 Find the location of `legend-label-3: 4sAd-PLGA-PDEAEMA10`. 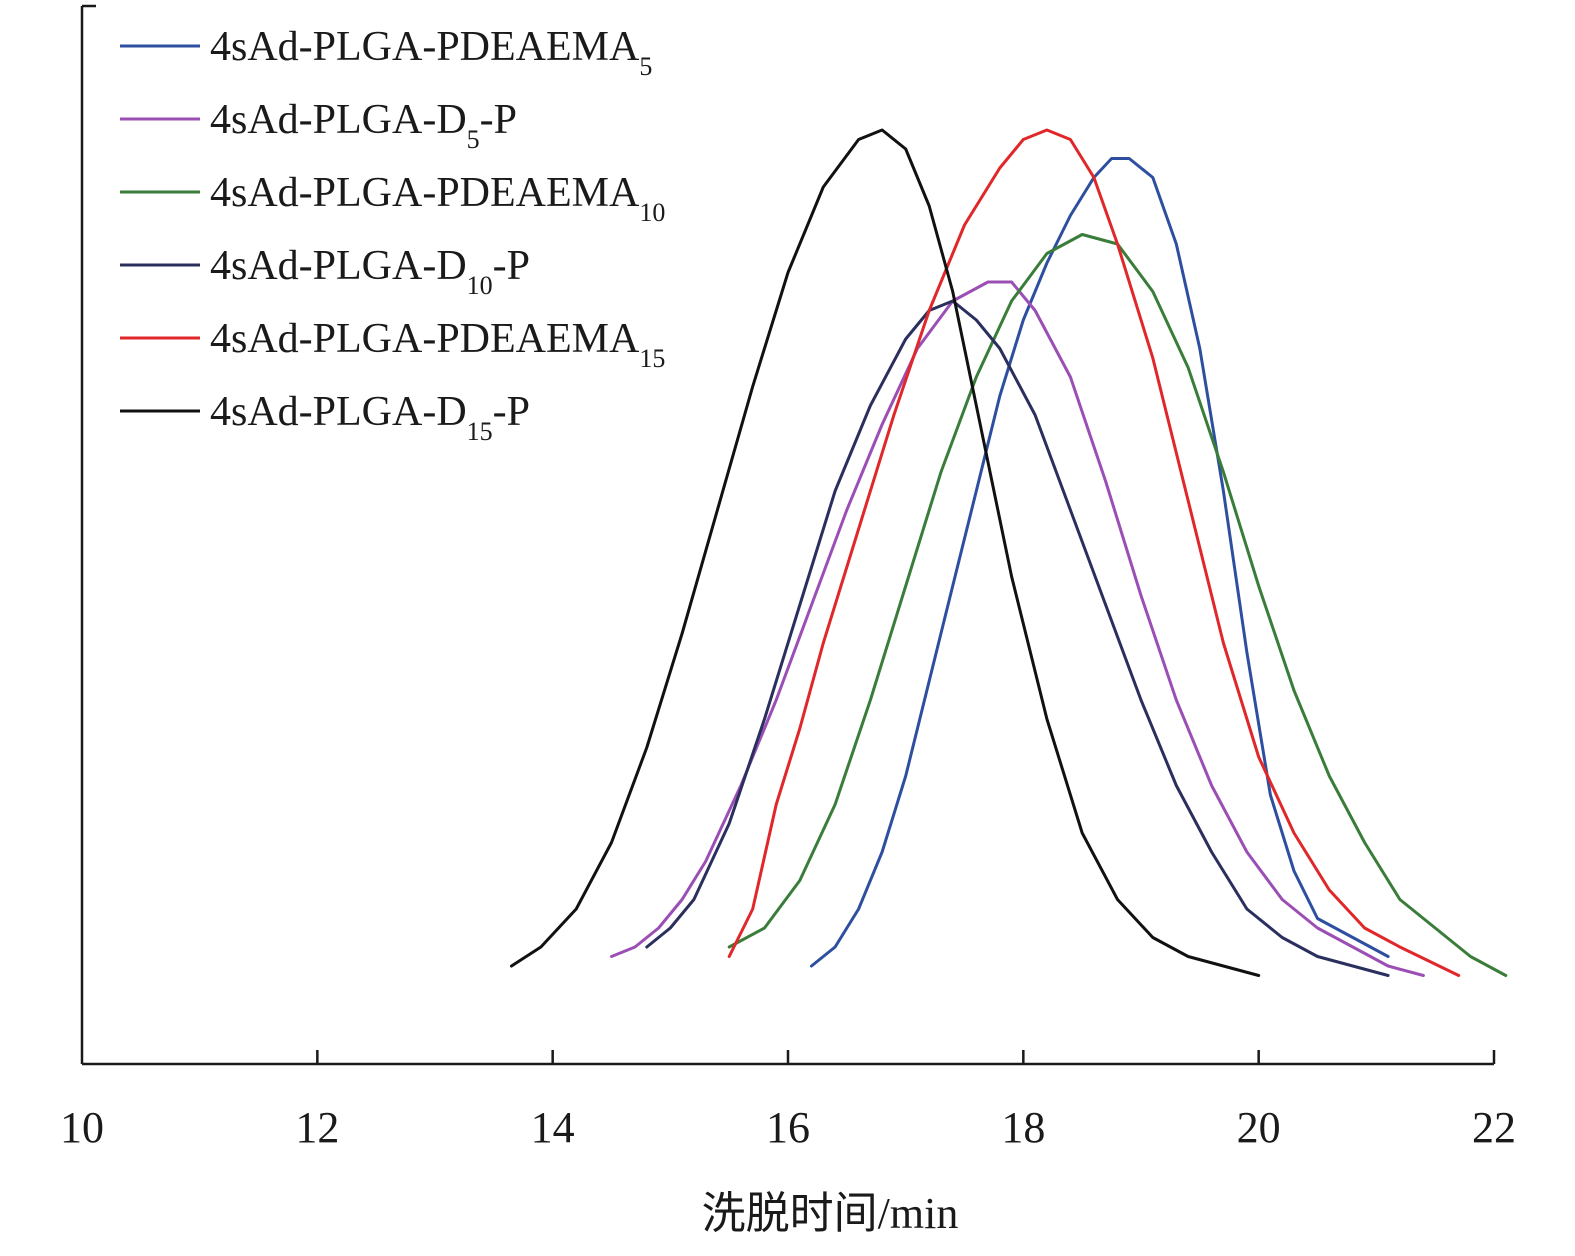

legend-label-3: 4sAd-PLGA-PDEAEMA10 is located at coordinates (437, 198).